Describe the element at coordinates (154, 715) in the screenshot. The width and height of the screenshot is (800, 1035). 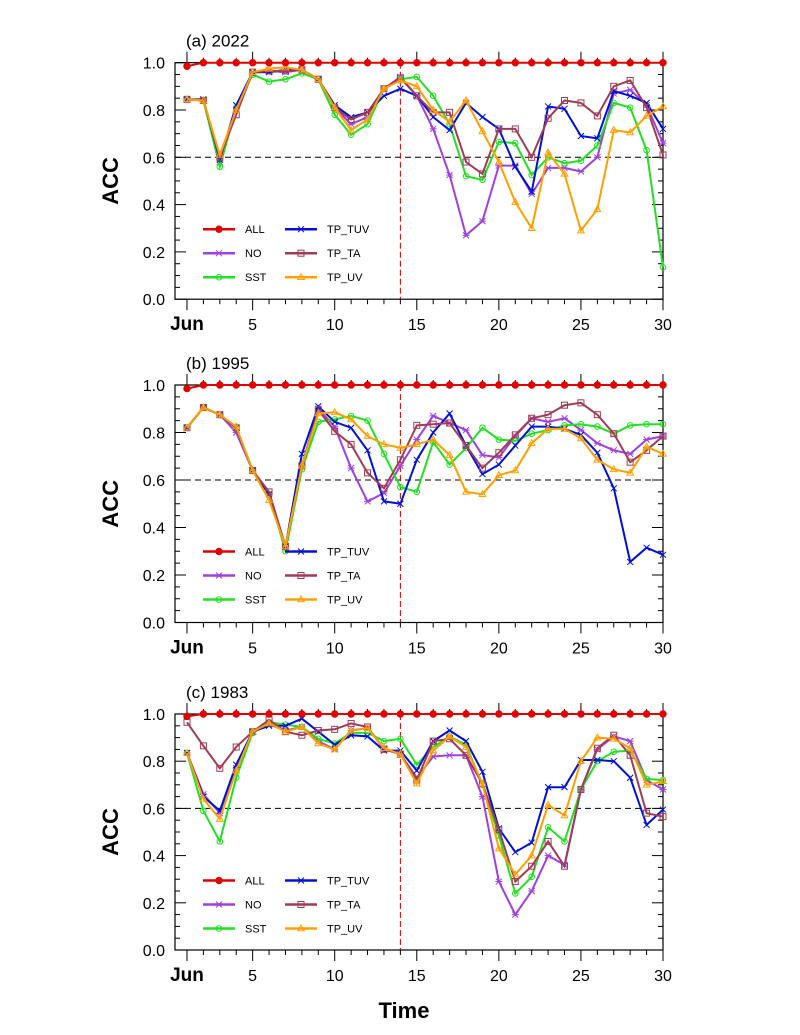
I see `y-tick-label: 1.0` at that location.